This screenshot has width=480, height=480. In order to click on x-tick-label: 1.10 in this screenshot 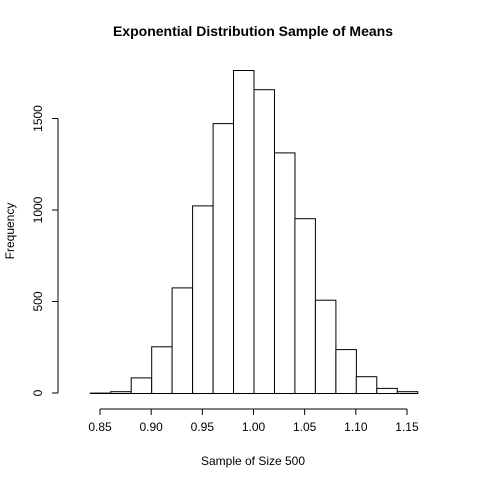, I will do `click(356, 427)`.